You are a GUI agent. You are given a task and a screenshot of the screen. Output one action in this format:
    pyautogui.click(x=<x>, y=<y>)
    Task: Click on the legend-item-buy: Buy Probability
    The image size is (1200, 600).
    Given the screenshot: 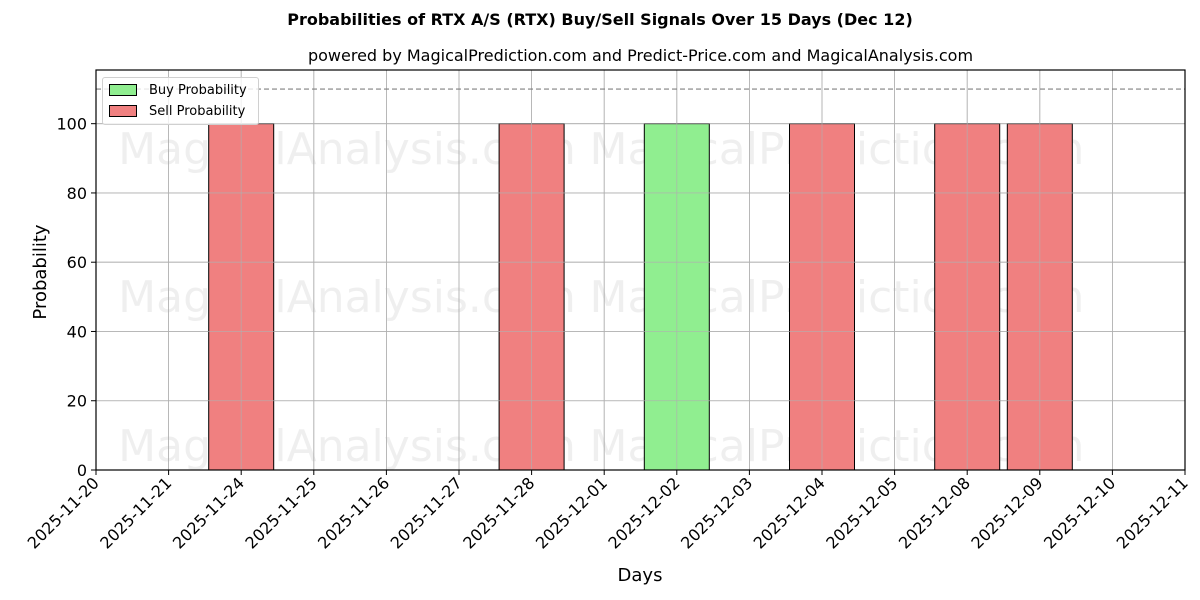 What is the action you would take?
    pyautogui.click(x=178, y=90)
    